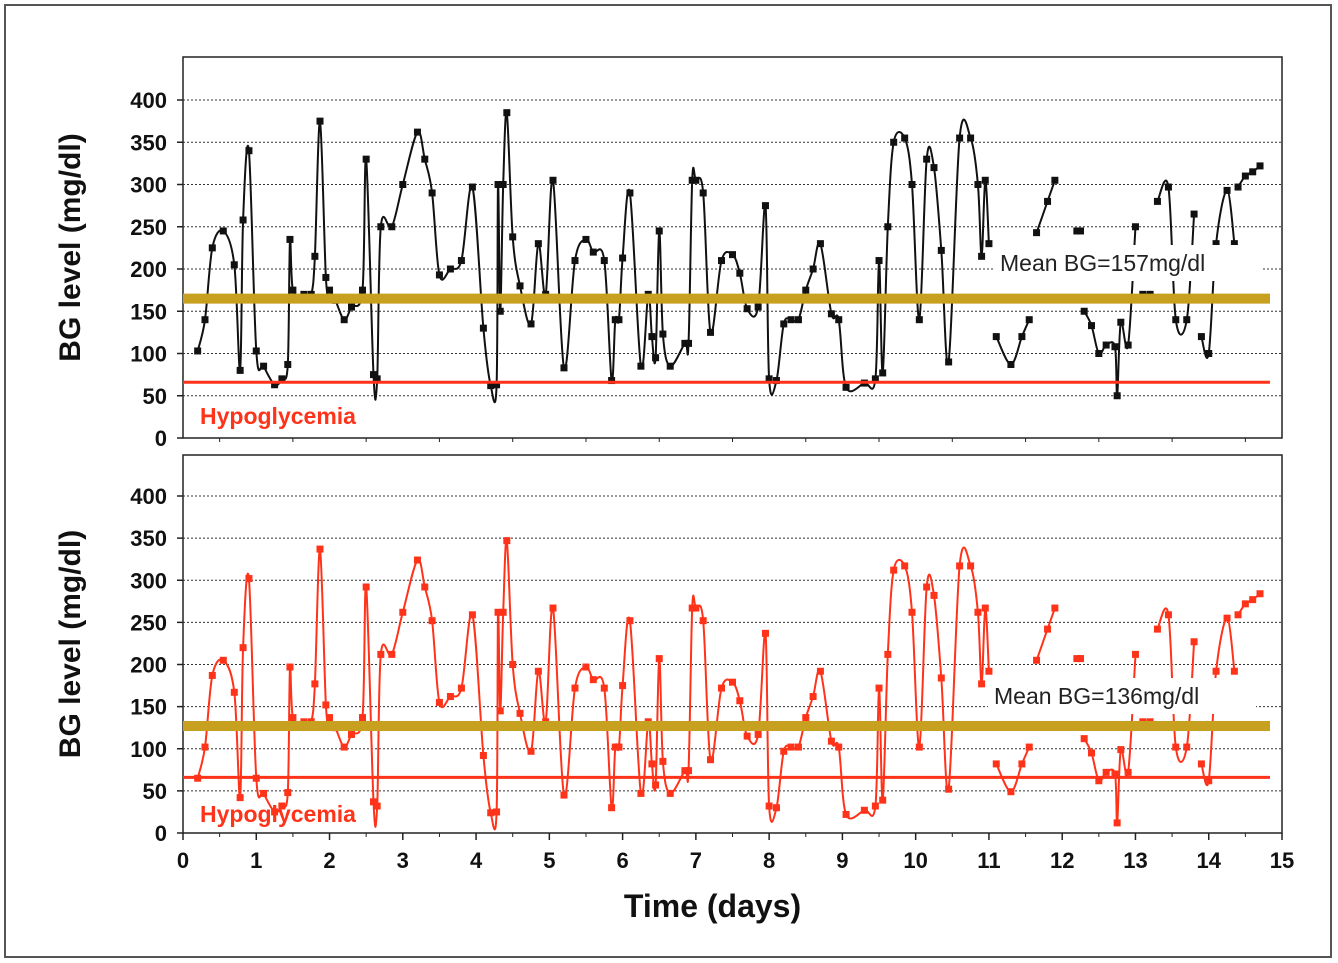 The height and width of the screenshot is (963, 1338). I want to click on y-tick-label: 150, so click(148, 707).